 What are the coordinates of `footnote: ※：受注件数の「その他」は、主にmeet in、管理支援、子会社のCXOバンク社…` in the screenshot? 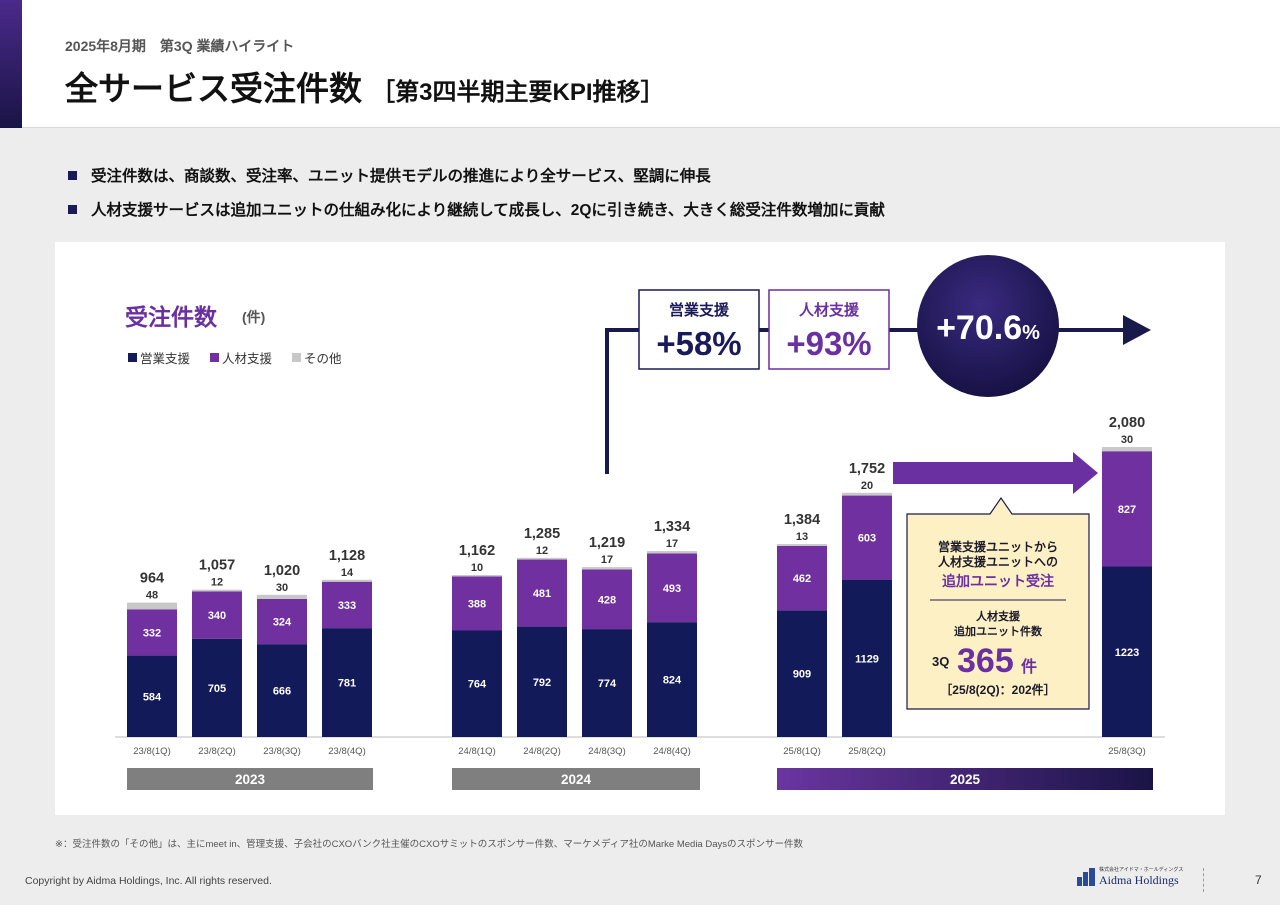 It's located at (429, 844).